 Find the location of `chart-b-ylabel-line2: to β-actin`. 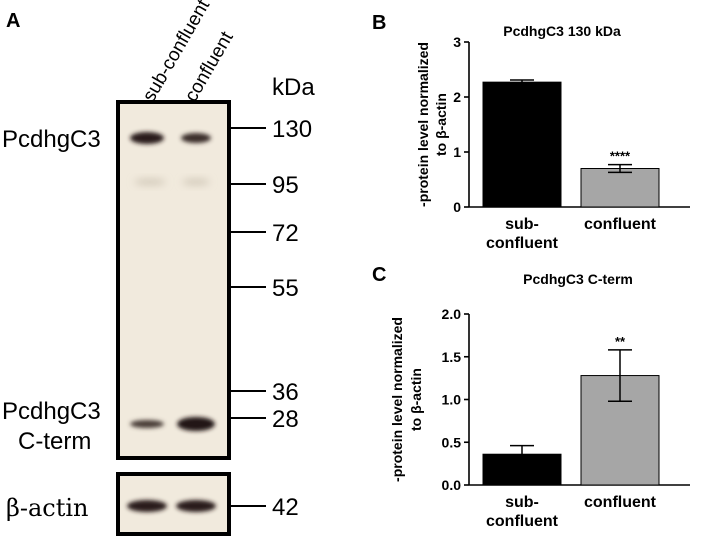

chart-b-ylabel-line2: to β-actin is located at coordinates (441, 124).